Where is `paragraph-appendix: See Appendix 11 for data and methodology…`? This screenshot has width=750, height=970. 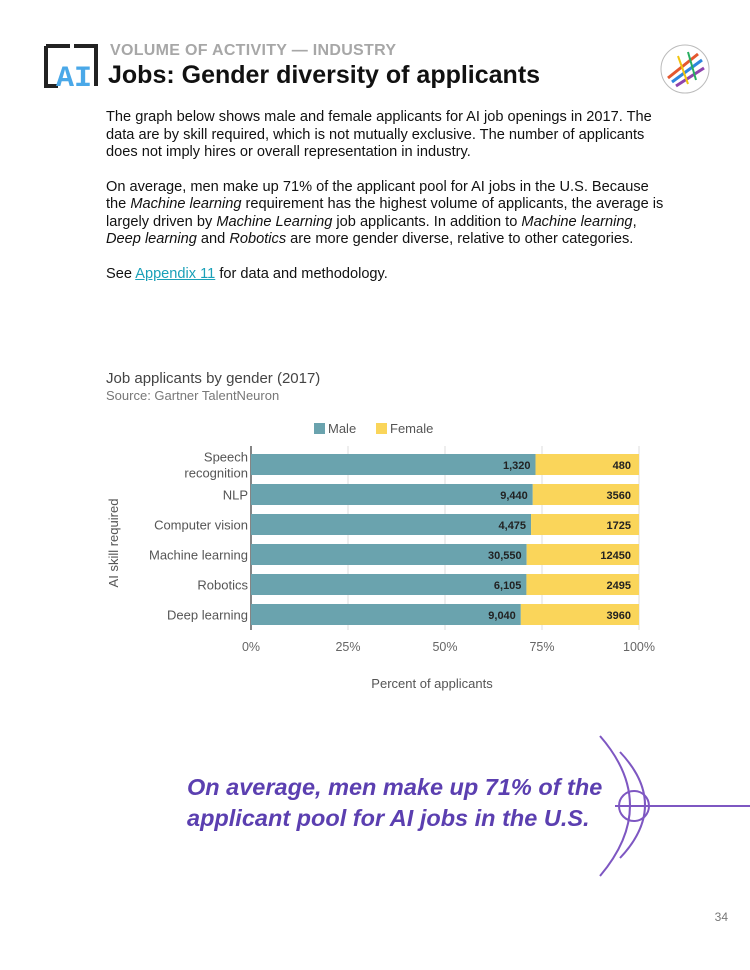 paragraph-appendix: See Appendix 11 for data and methodology… is located at coordinates (247, 273).